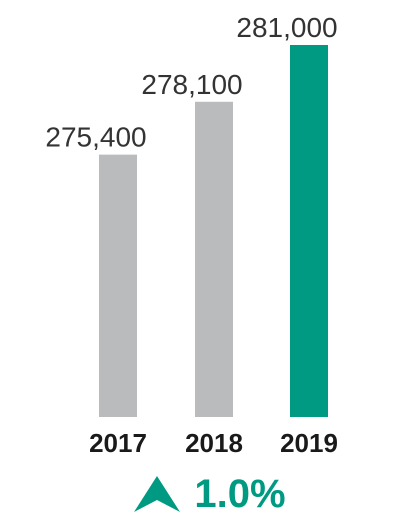  Describe the element at coordinates (95, 137) in the screenshot. I see `value-label-2017: 275,400` at that location.